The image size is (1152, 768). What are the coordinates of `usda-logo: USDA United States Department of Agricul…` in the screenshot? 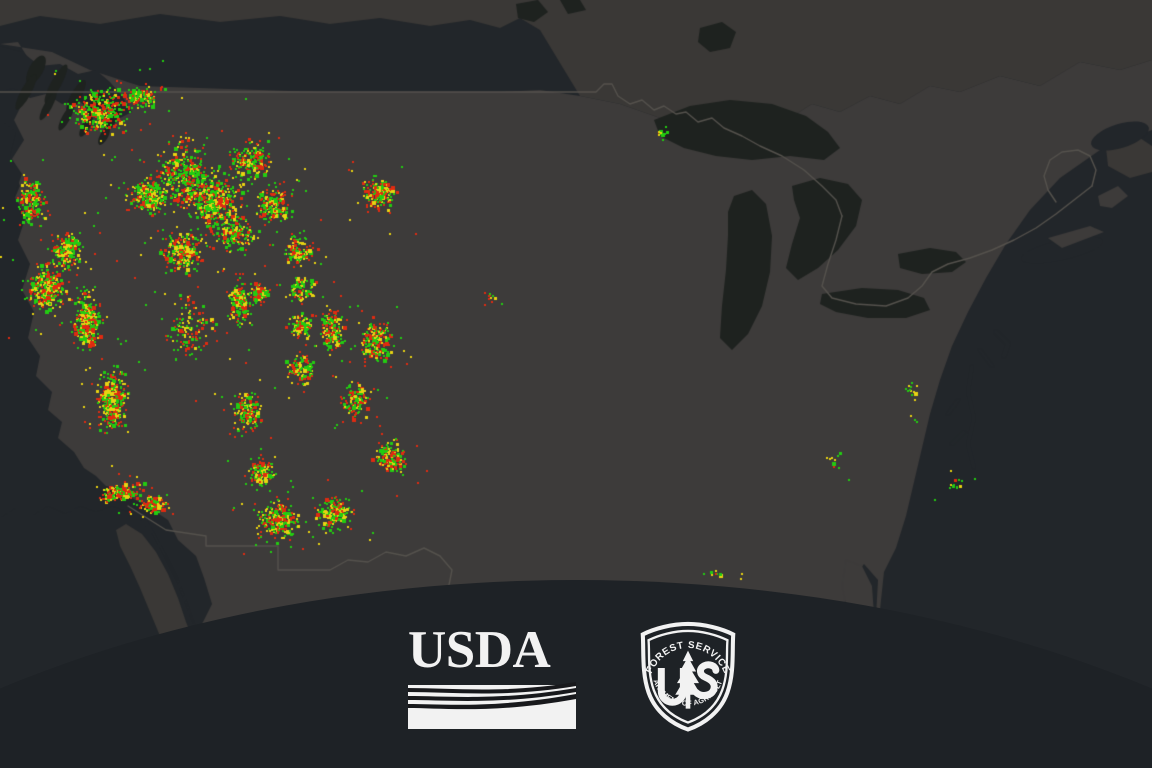 It's located at (492, 677).